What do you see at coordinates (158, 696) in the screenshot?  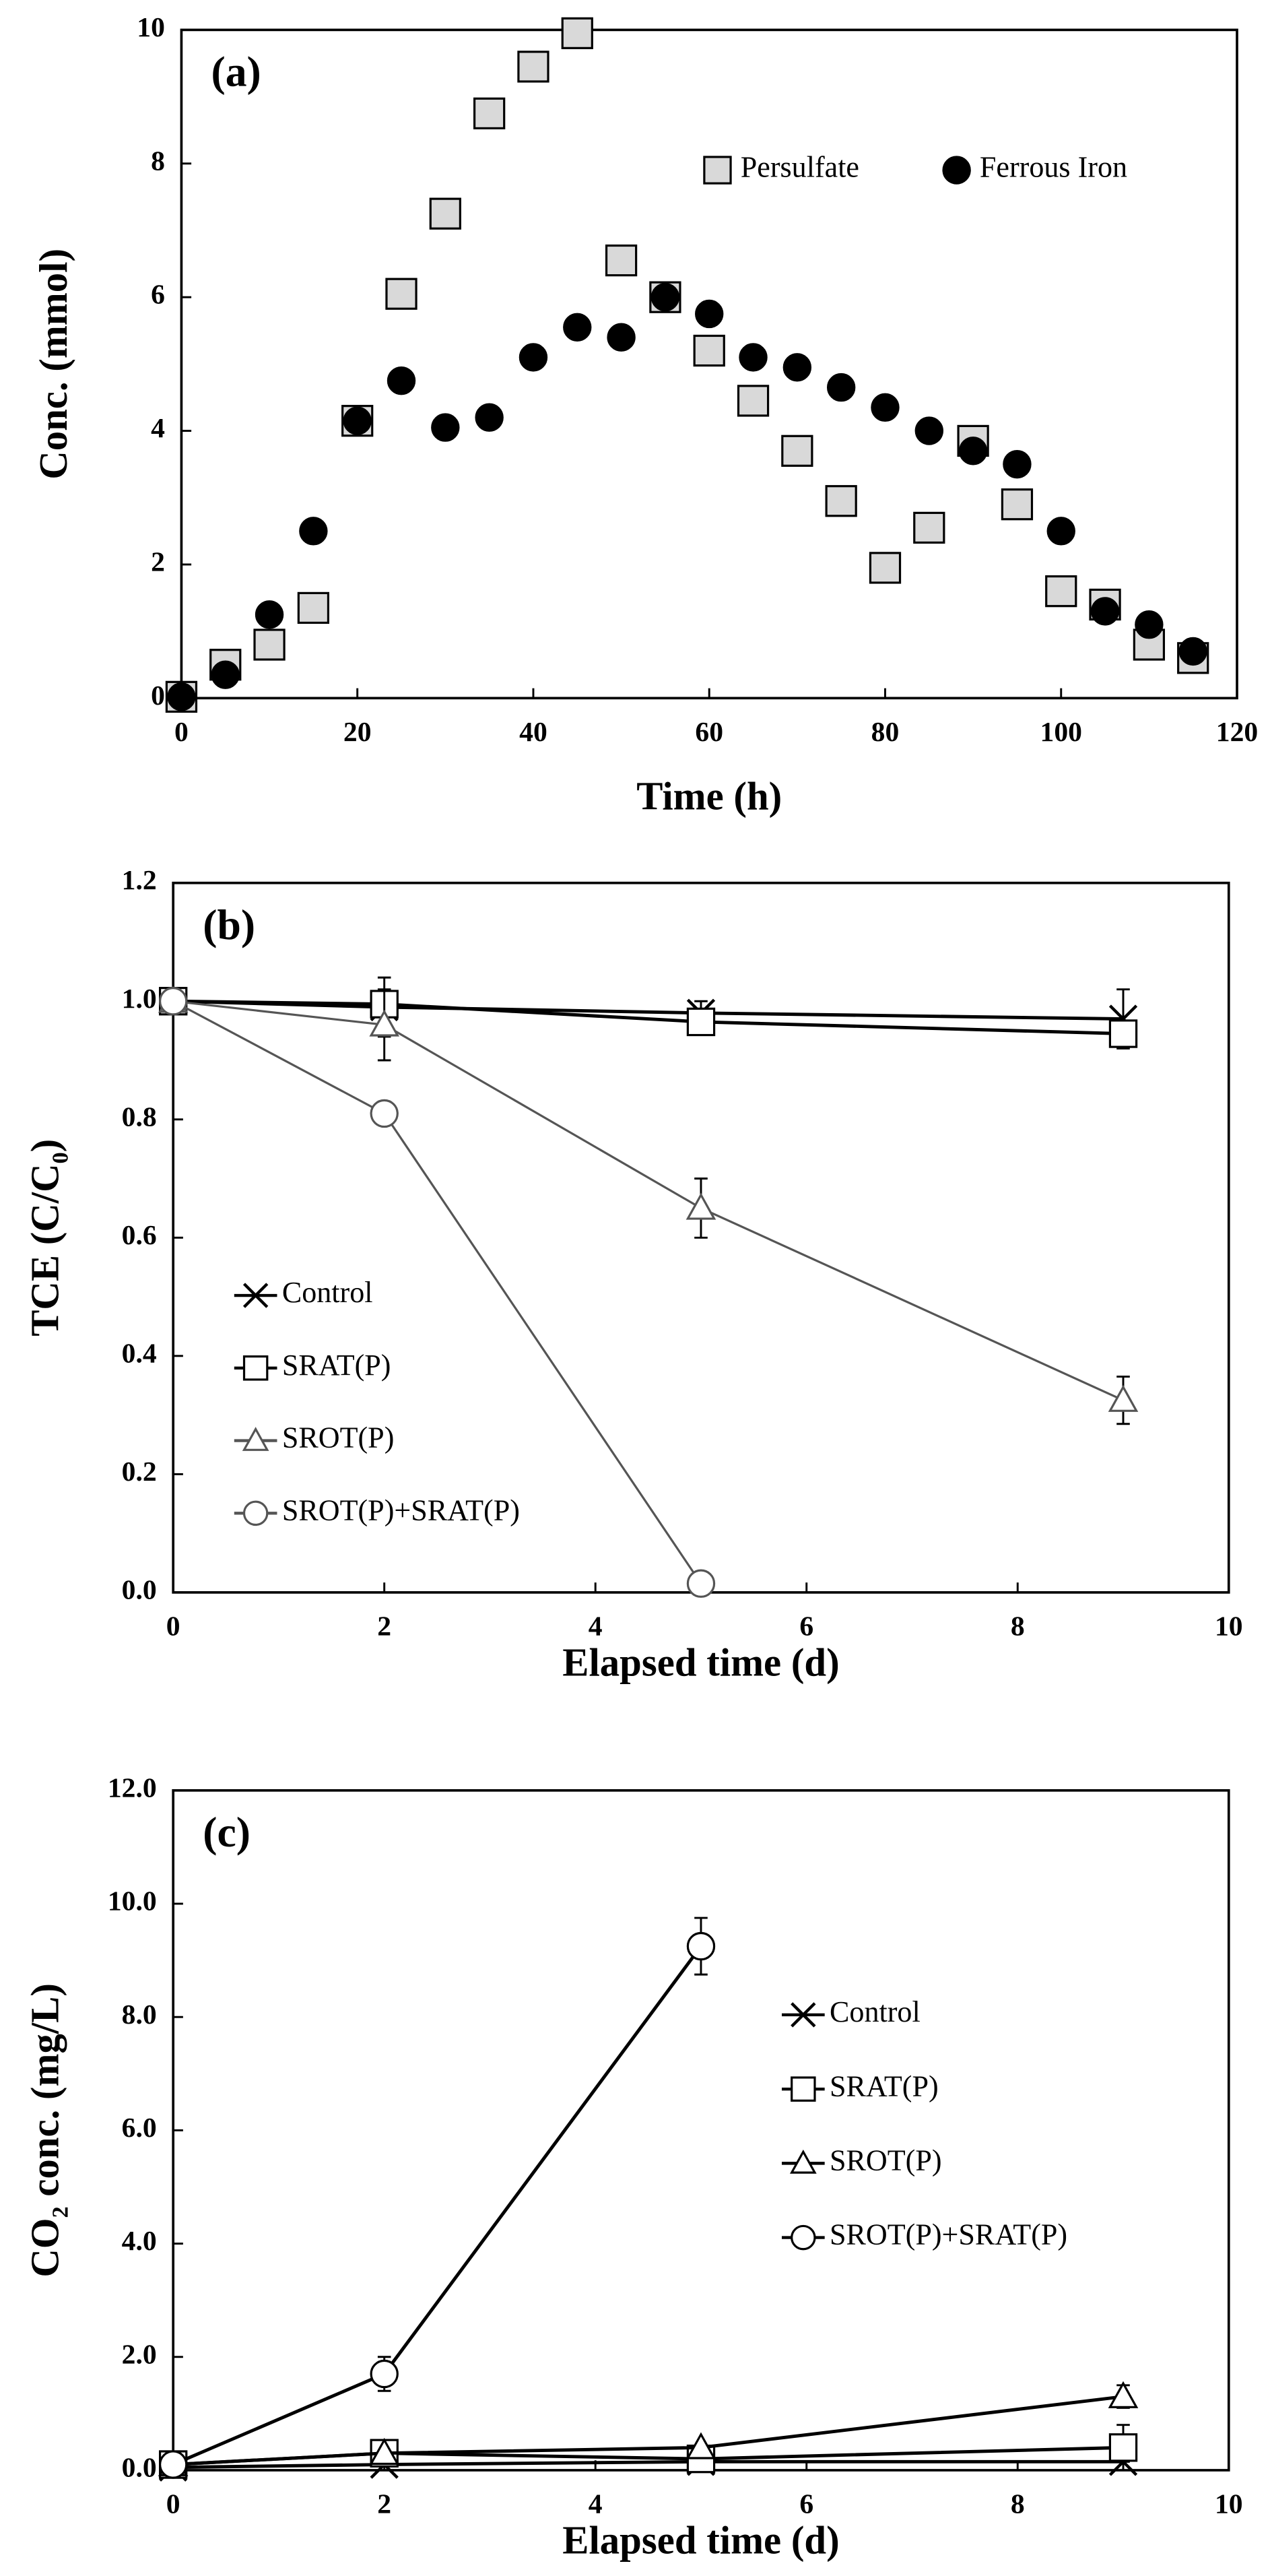 I see `y-tick-label: 0` at bounding box center [158, 696].